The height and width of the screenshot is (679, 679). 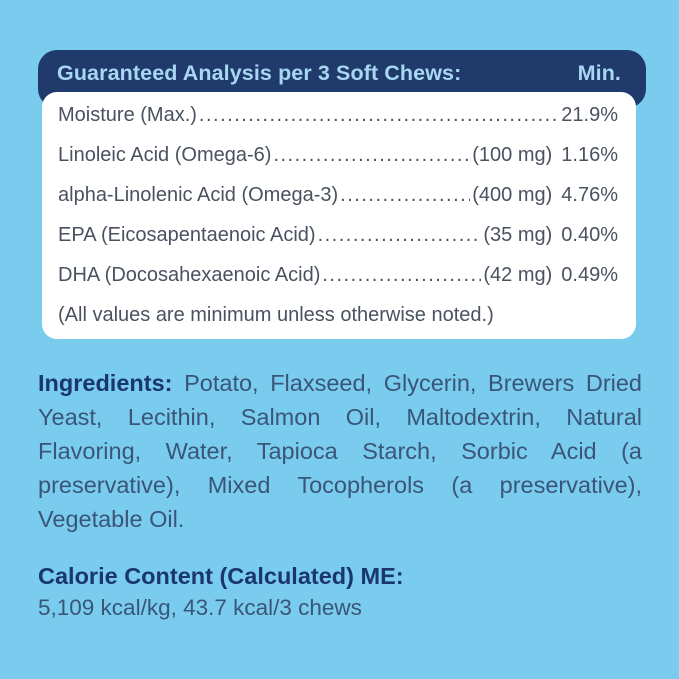 What do you see at coordinates (589, 195) in the screenshot?
I see `nutrient-min-percent: 4.76%` at bounding box center [589, 195].